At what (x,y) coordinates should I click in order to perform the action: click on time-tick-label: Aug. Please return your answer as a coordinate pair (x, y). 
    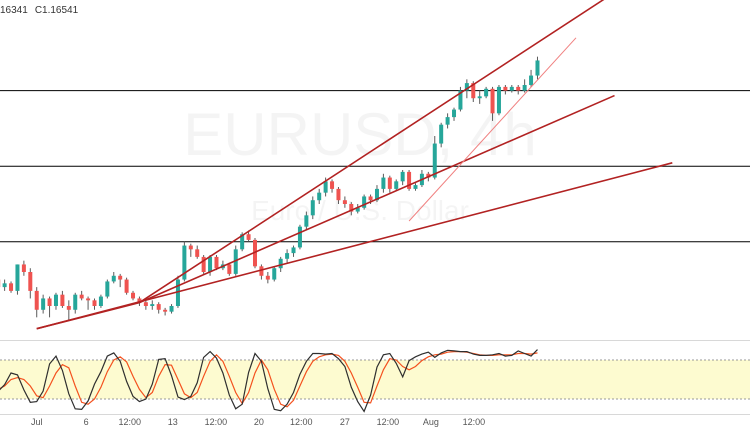
    Looking at the image, I should click on (430, 422).